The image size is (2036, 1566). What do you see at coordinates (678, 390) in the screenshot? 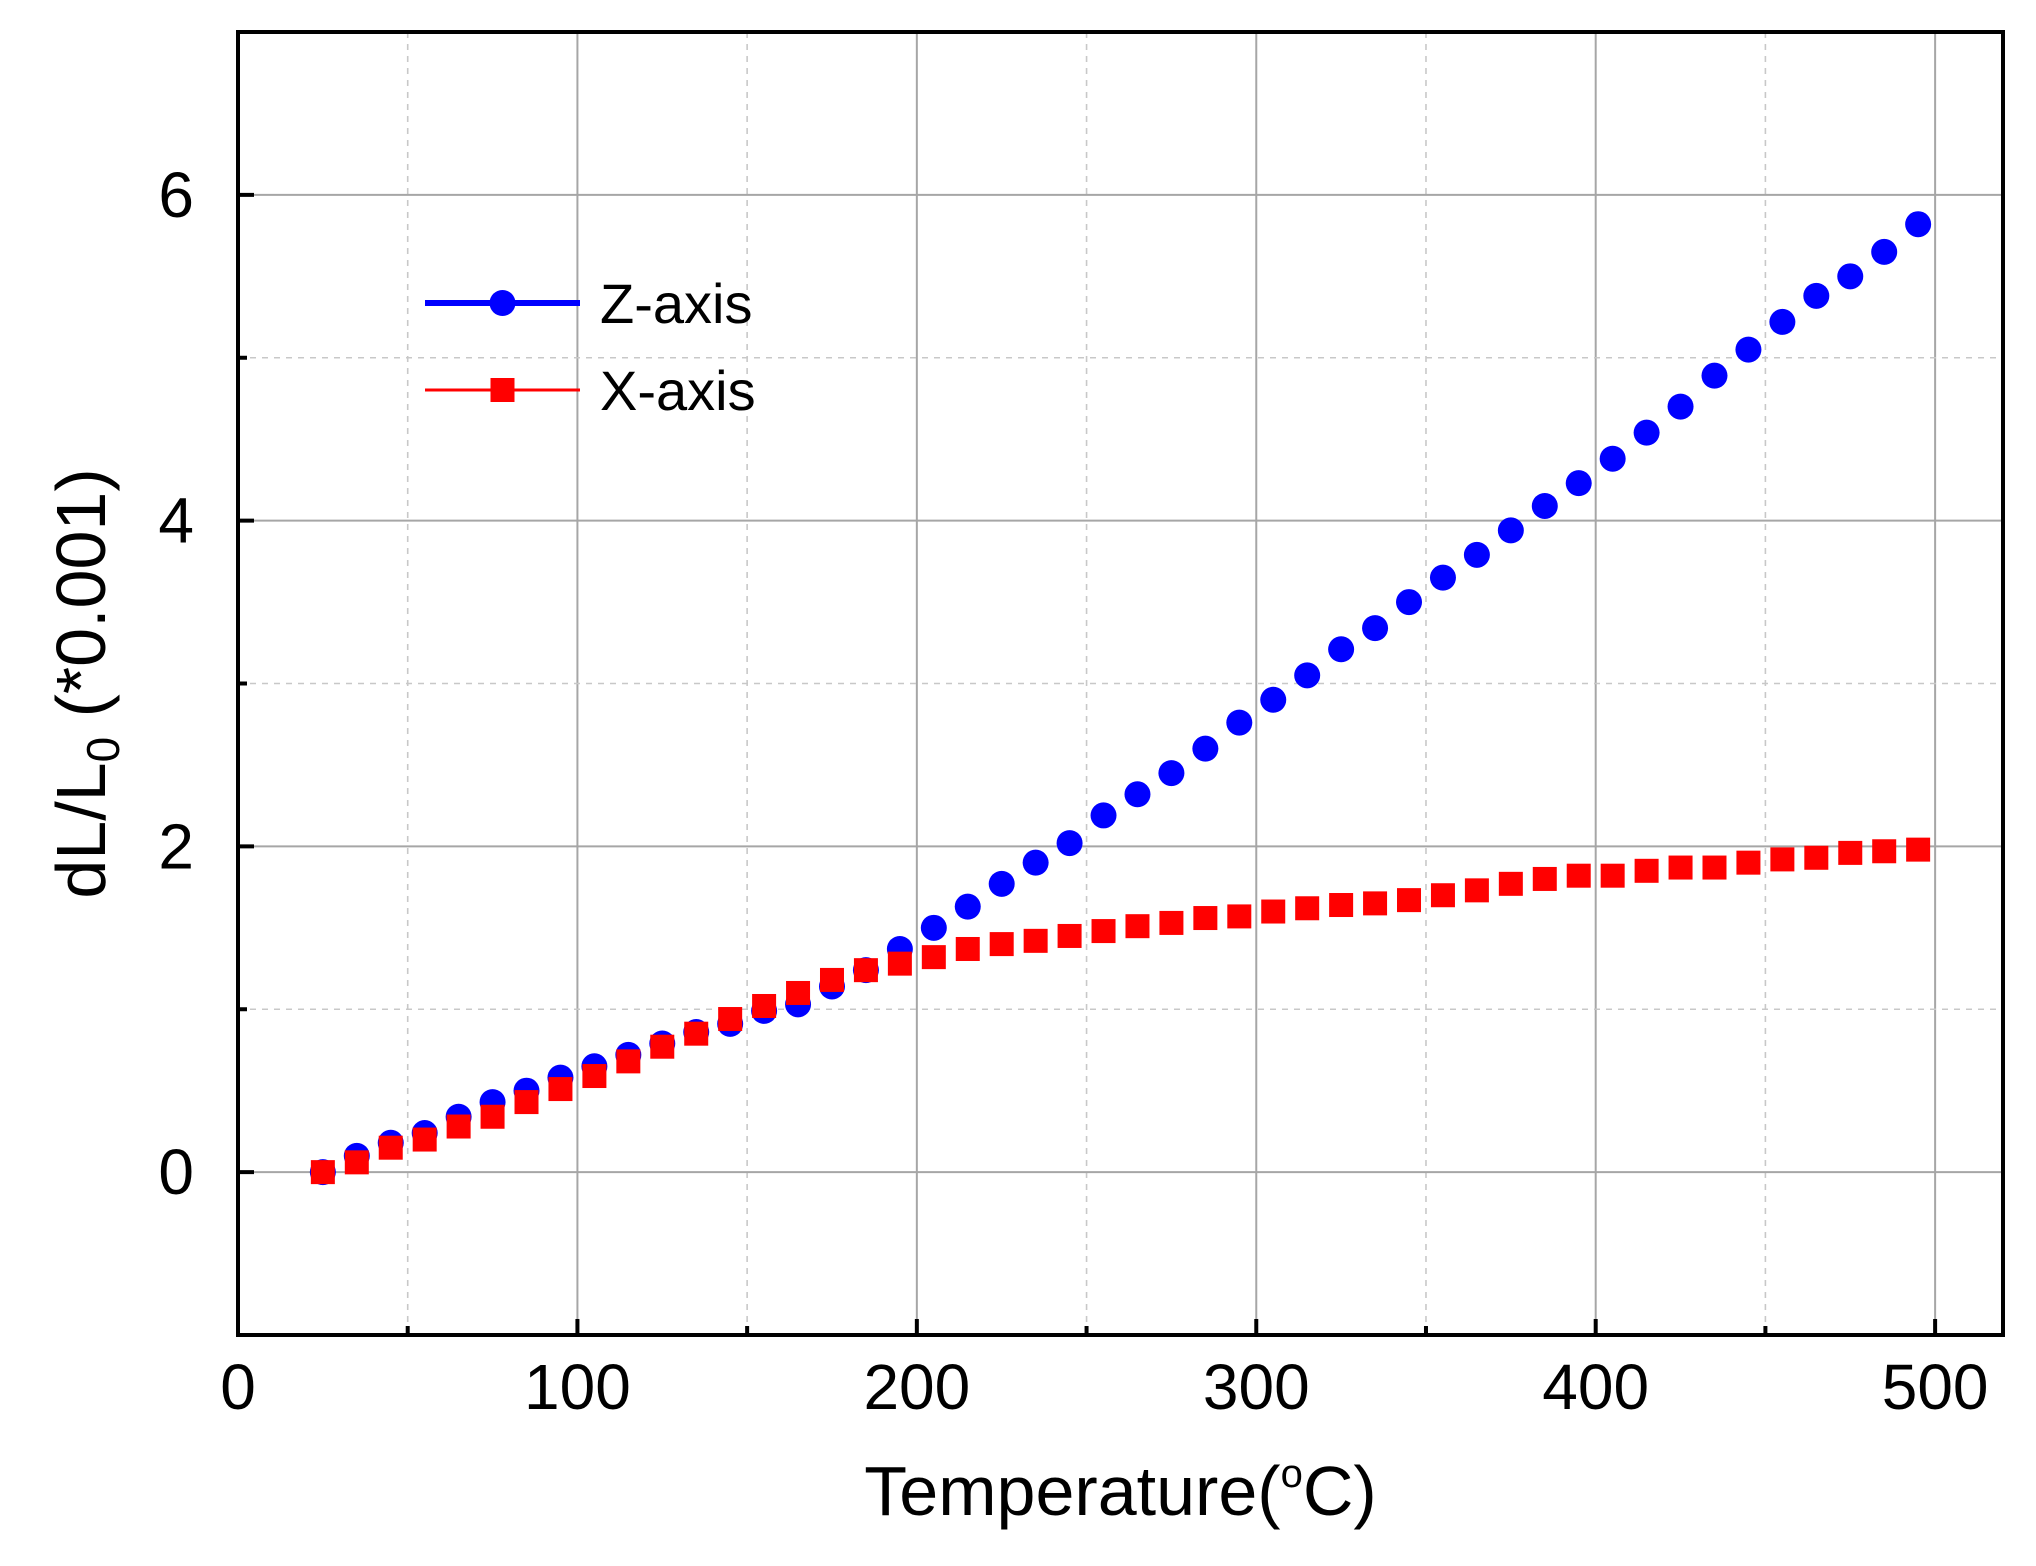
I see `legend-label-x-axis: X-axis` at bounding box center [678, 390].